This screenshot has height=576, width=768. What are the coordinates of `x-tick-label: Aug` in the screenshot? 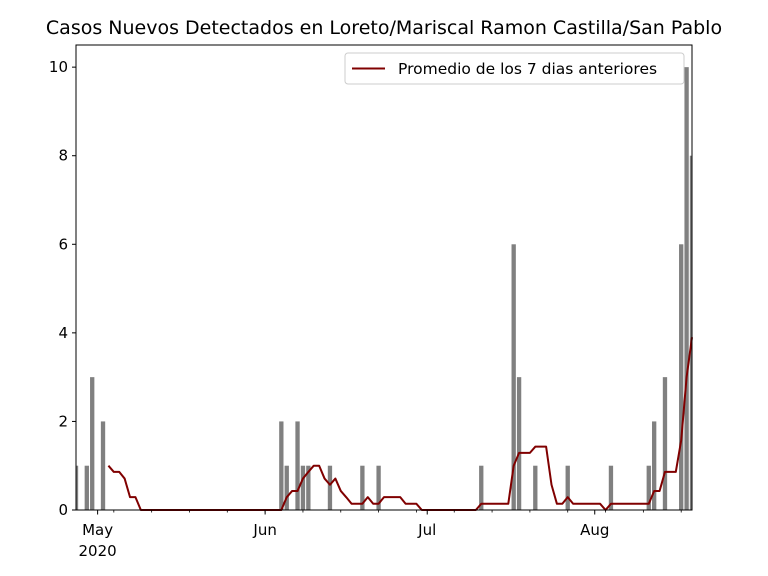 It's located at (594, 530).